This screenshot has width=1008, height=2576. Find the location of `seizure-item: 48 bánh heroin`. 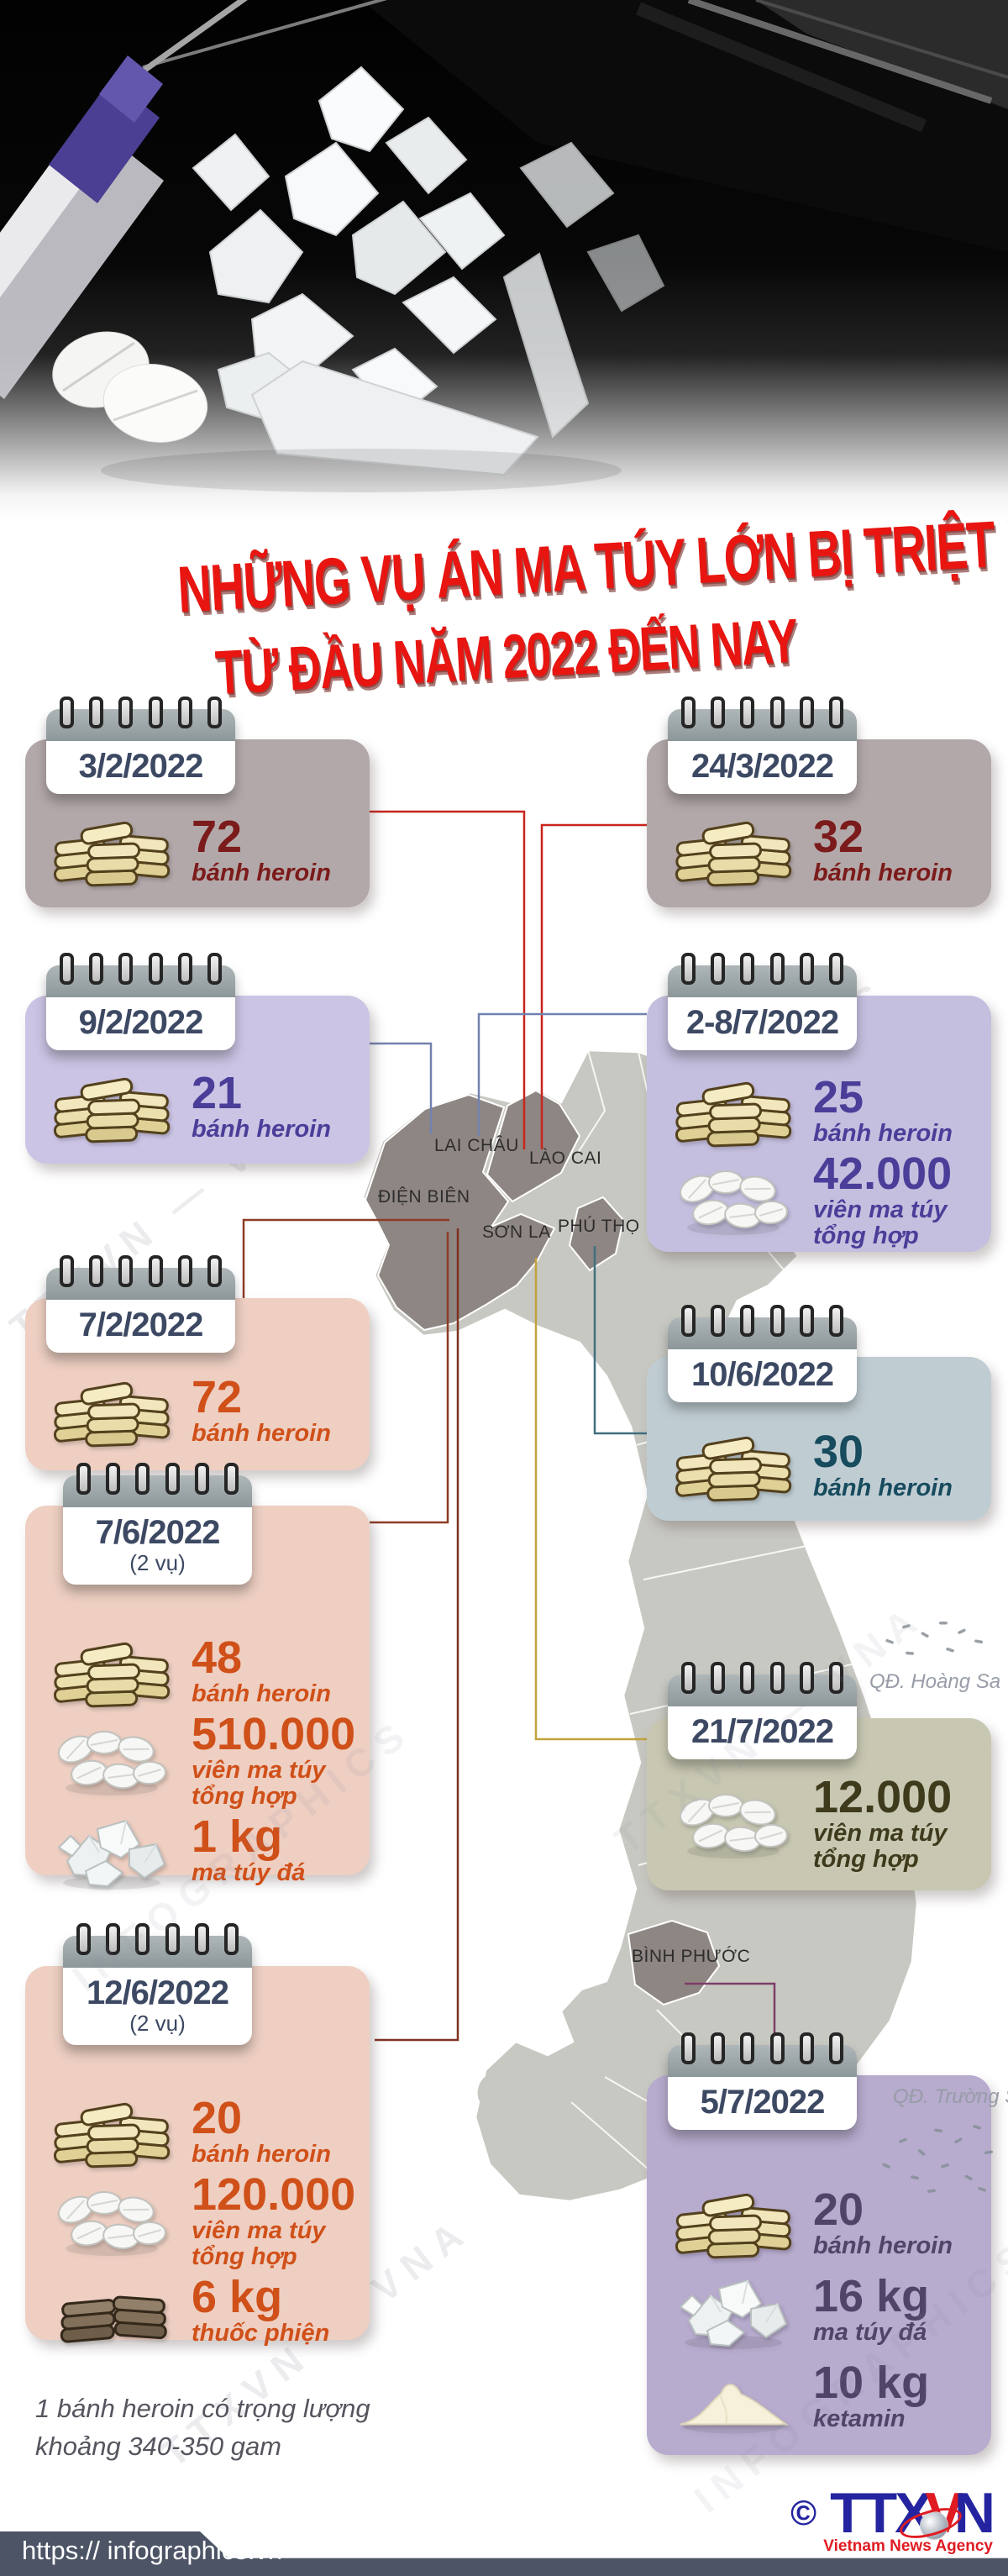

seizure-item: 48 bánh heroin is located at coordinates (200, 1671).